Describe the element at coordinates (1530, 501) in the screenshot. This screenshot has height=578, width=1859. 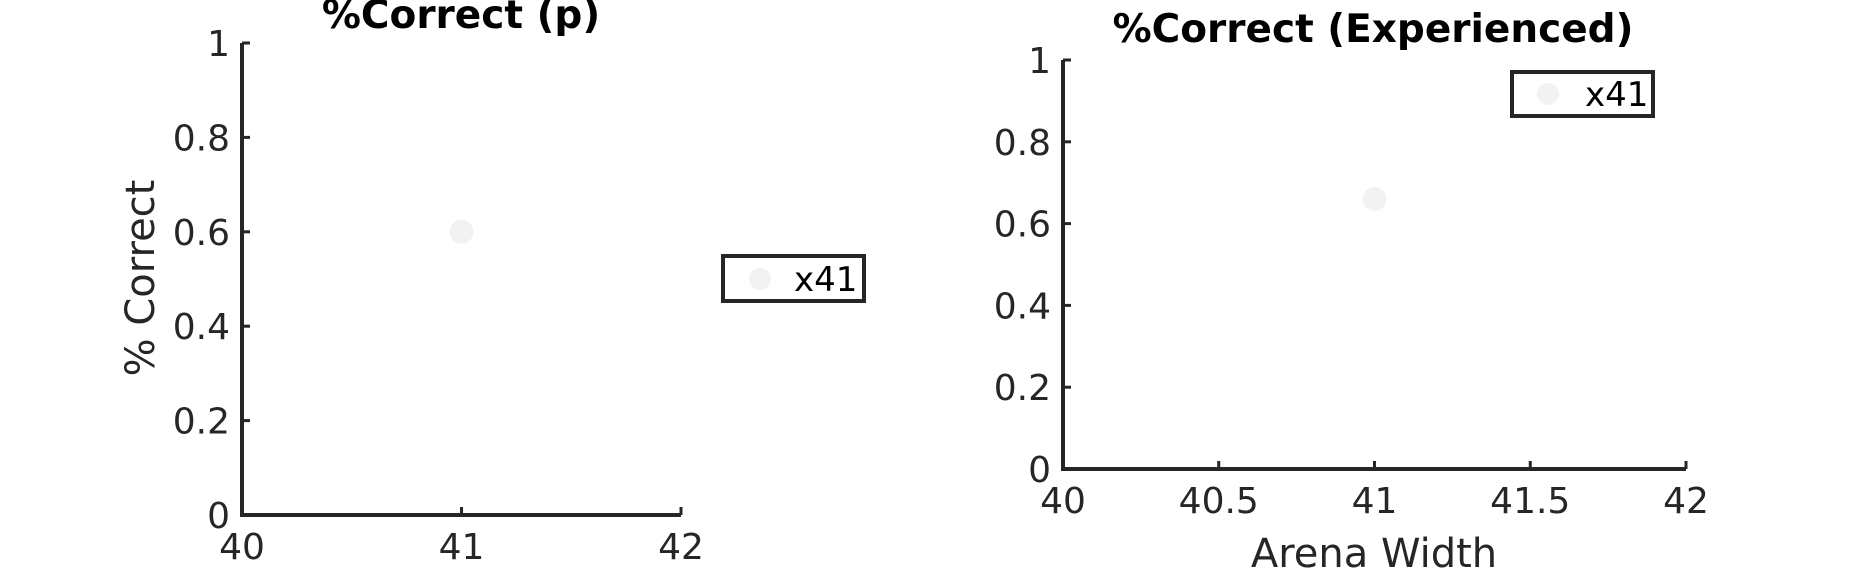
I see `x-tick-label: 41.5` at that location.